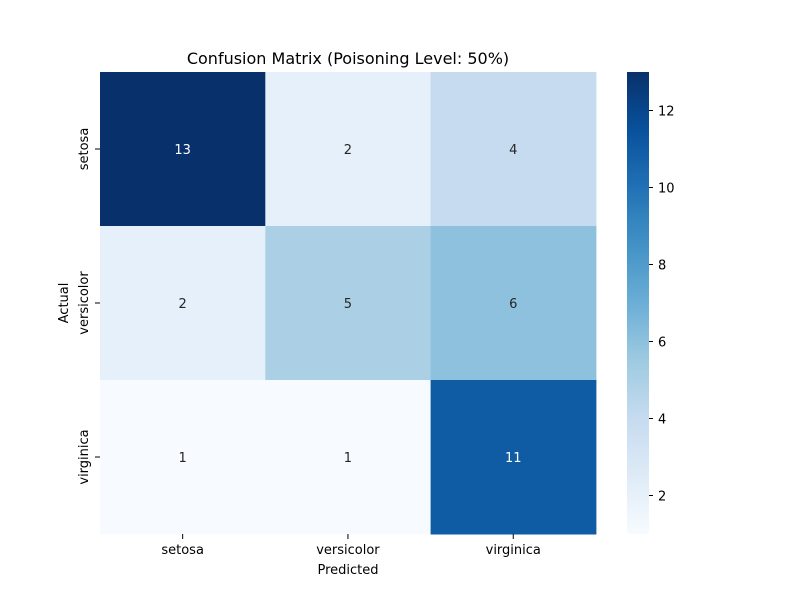  I want to click on x-tick-label: versicolor, so click(348, 550).